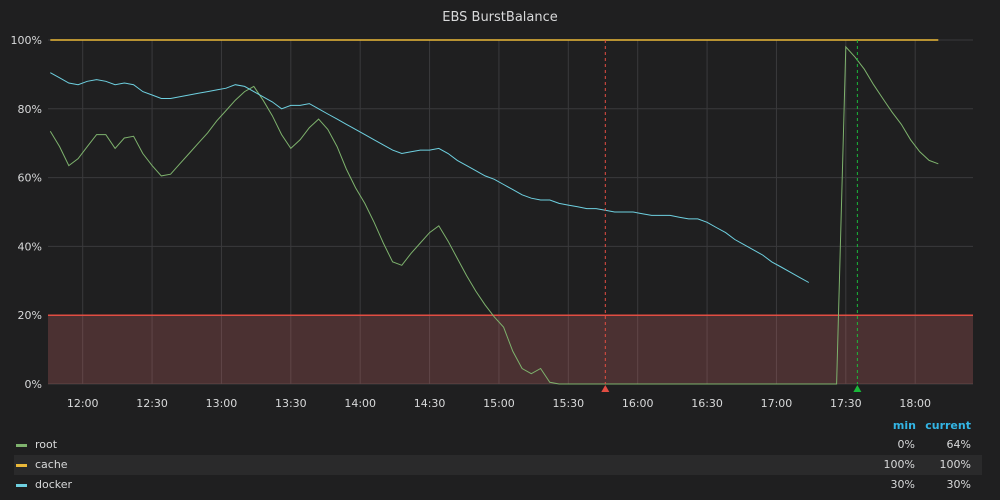 Image resolution: width=1000 pixels, height=500 pixels. What do you see at coordinates (26, 40) in the screenshot?
I see `y-tick-label: 100%` at bounding box center [26, 40].